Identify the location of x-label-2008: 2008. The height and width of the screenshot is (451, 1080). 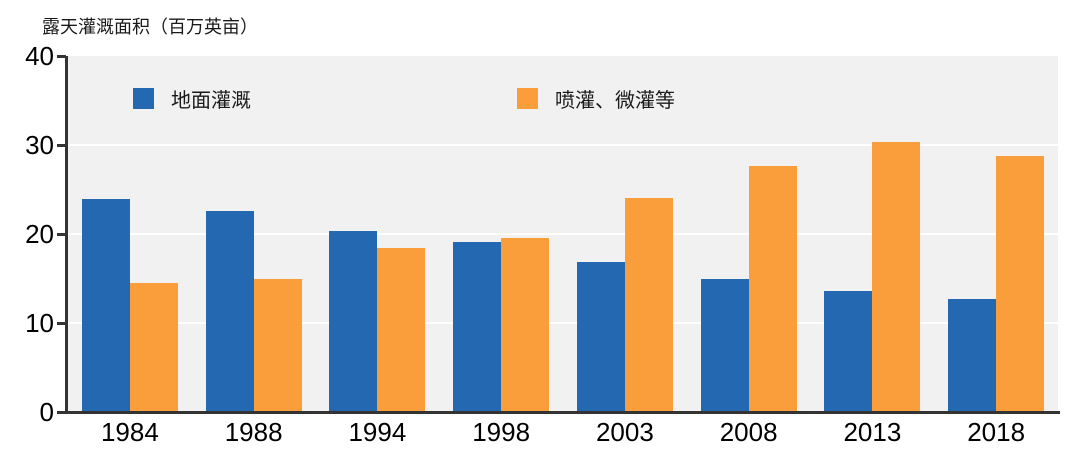
(748, 432).